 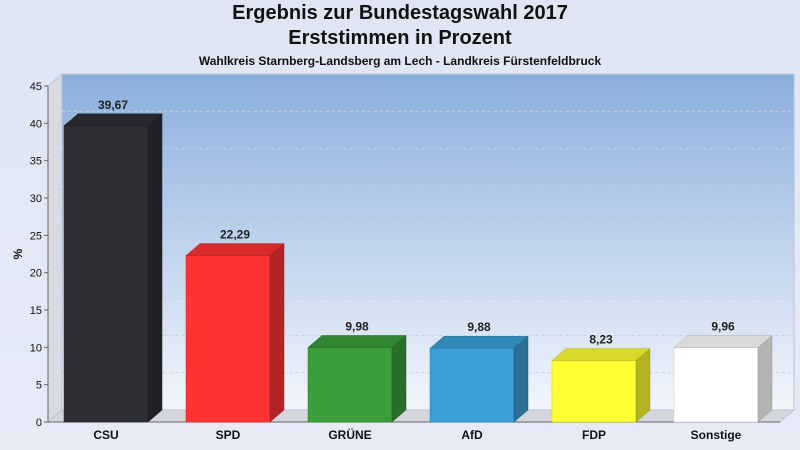 I want to click on bar-sonstige, so click(x=723, y=379).